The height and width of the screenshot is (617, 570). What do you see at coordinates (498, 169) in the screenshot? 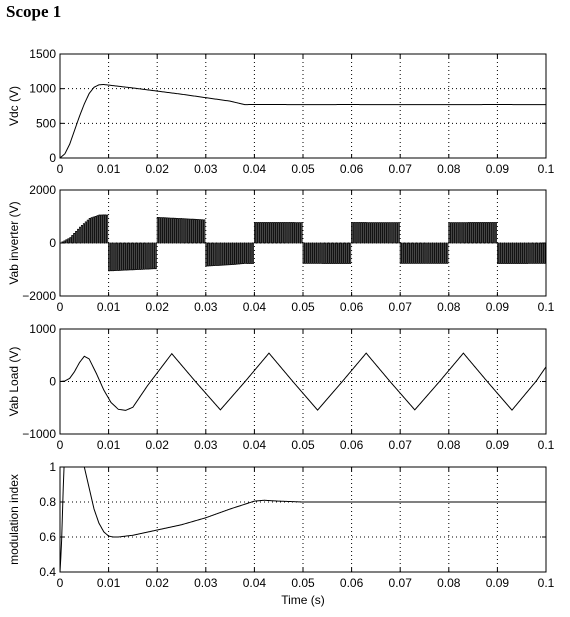
I see `vdc-x-tick-label: 0.09` at bounding box center [498, 169].